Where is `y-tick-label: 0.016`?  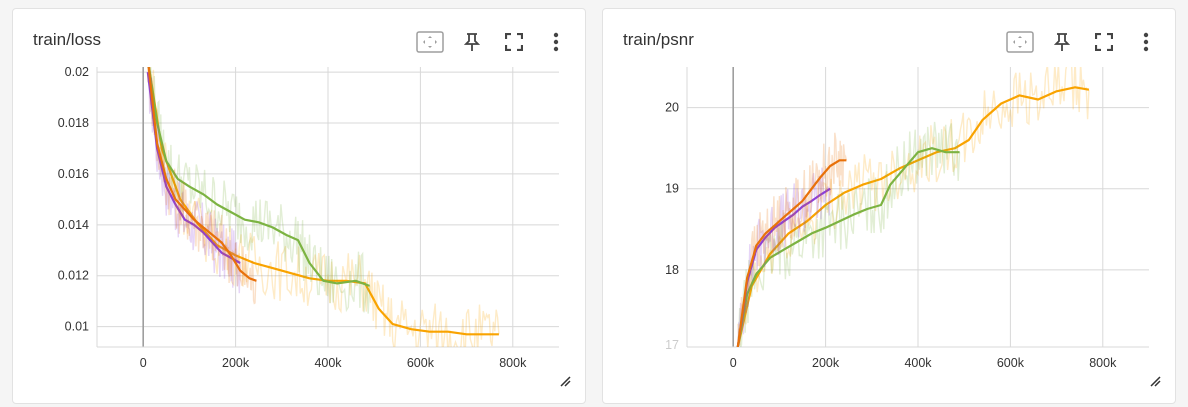
y-tick-label: 0.016 is located at coordinates (73, 174).